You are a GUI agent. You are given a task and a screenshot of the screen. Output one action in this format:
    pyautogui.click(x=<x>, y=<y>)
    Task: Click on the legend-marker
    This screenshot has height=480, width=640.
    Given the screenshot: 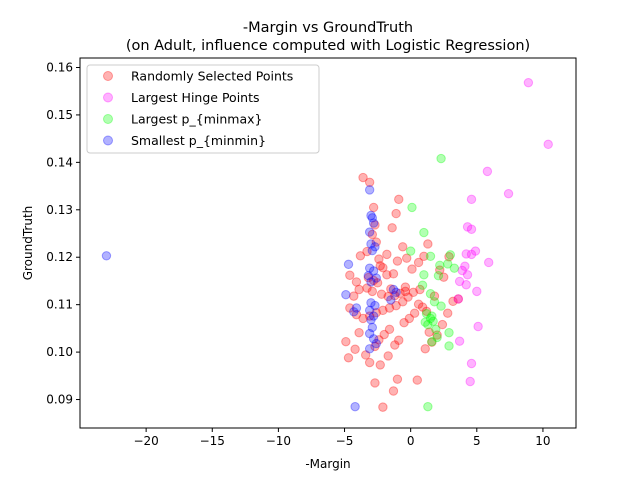 What is the action you would take?
    pyautogui.click(x=108, y=119)
    